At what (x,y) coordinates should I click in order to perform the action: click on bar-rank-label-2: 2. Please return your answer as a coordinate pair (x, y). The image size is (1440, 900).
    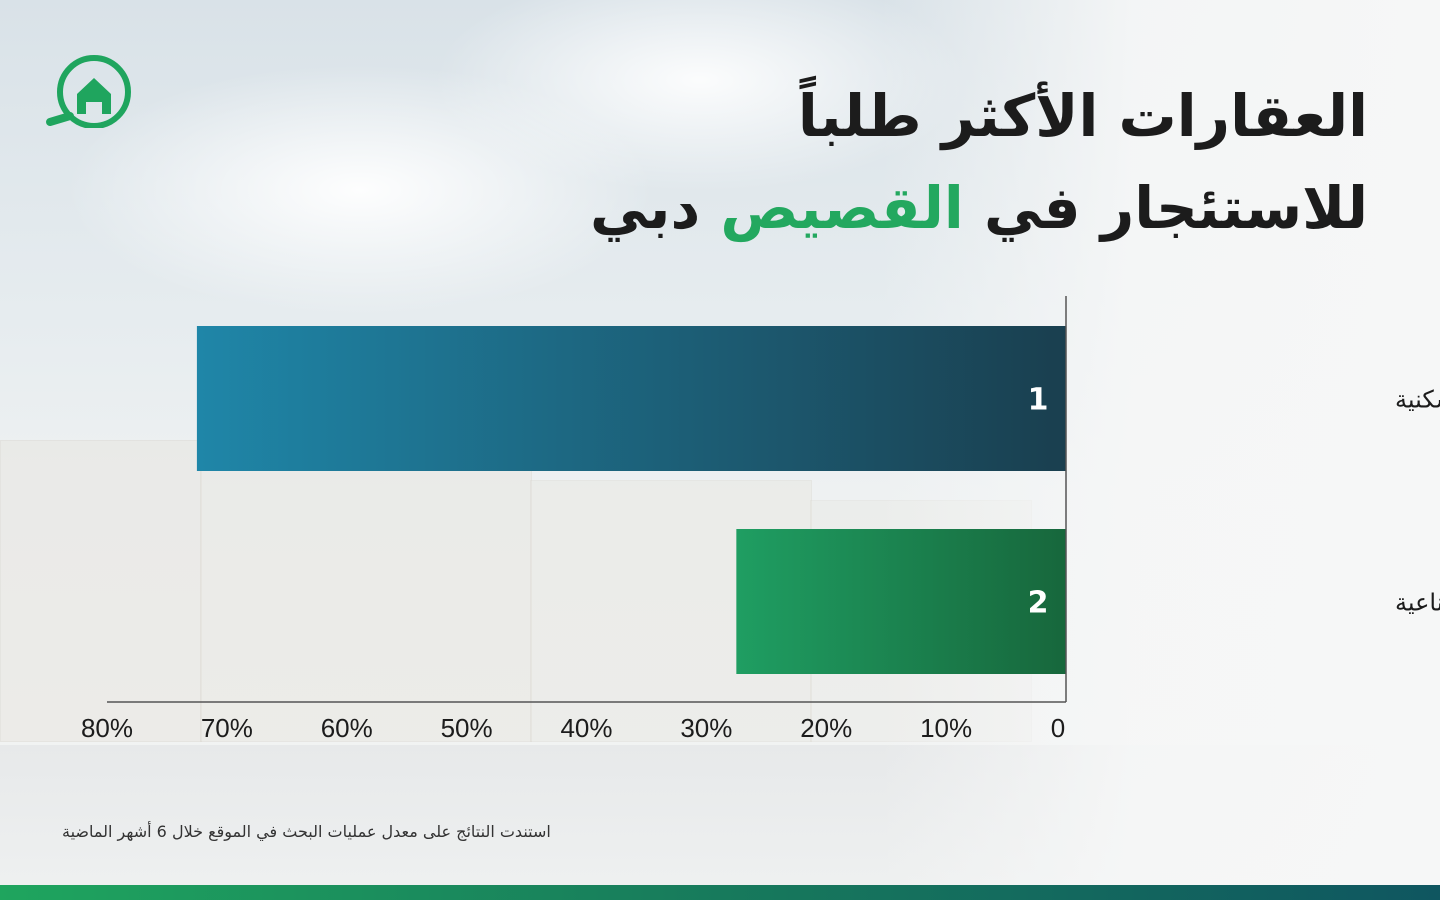
    Looking at the image, I should click on (1038, 603).